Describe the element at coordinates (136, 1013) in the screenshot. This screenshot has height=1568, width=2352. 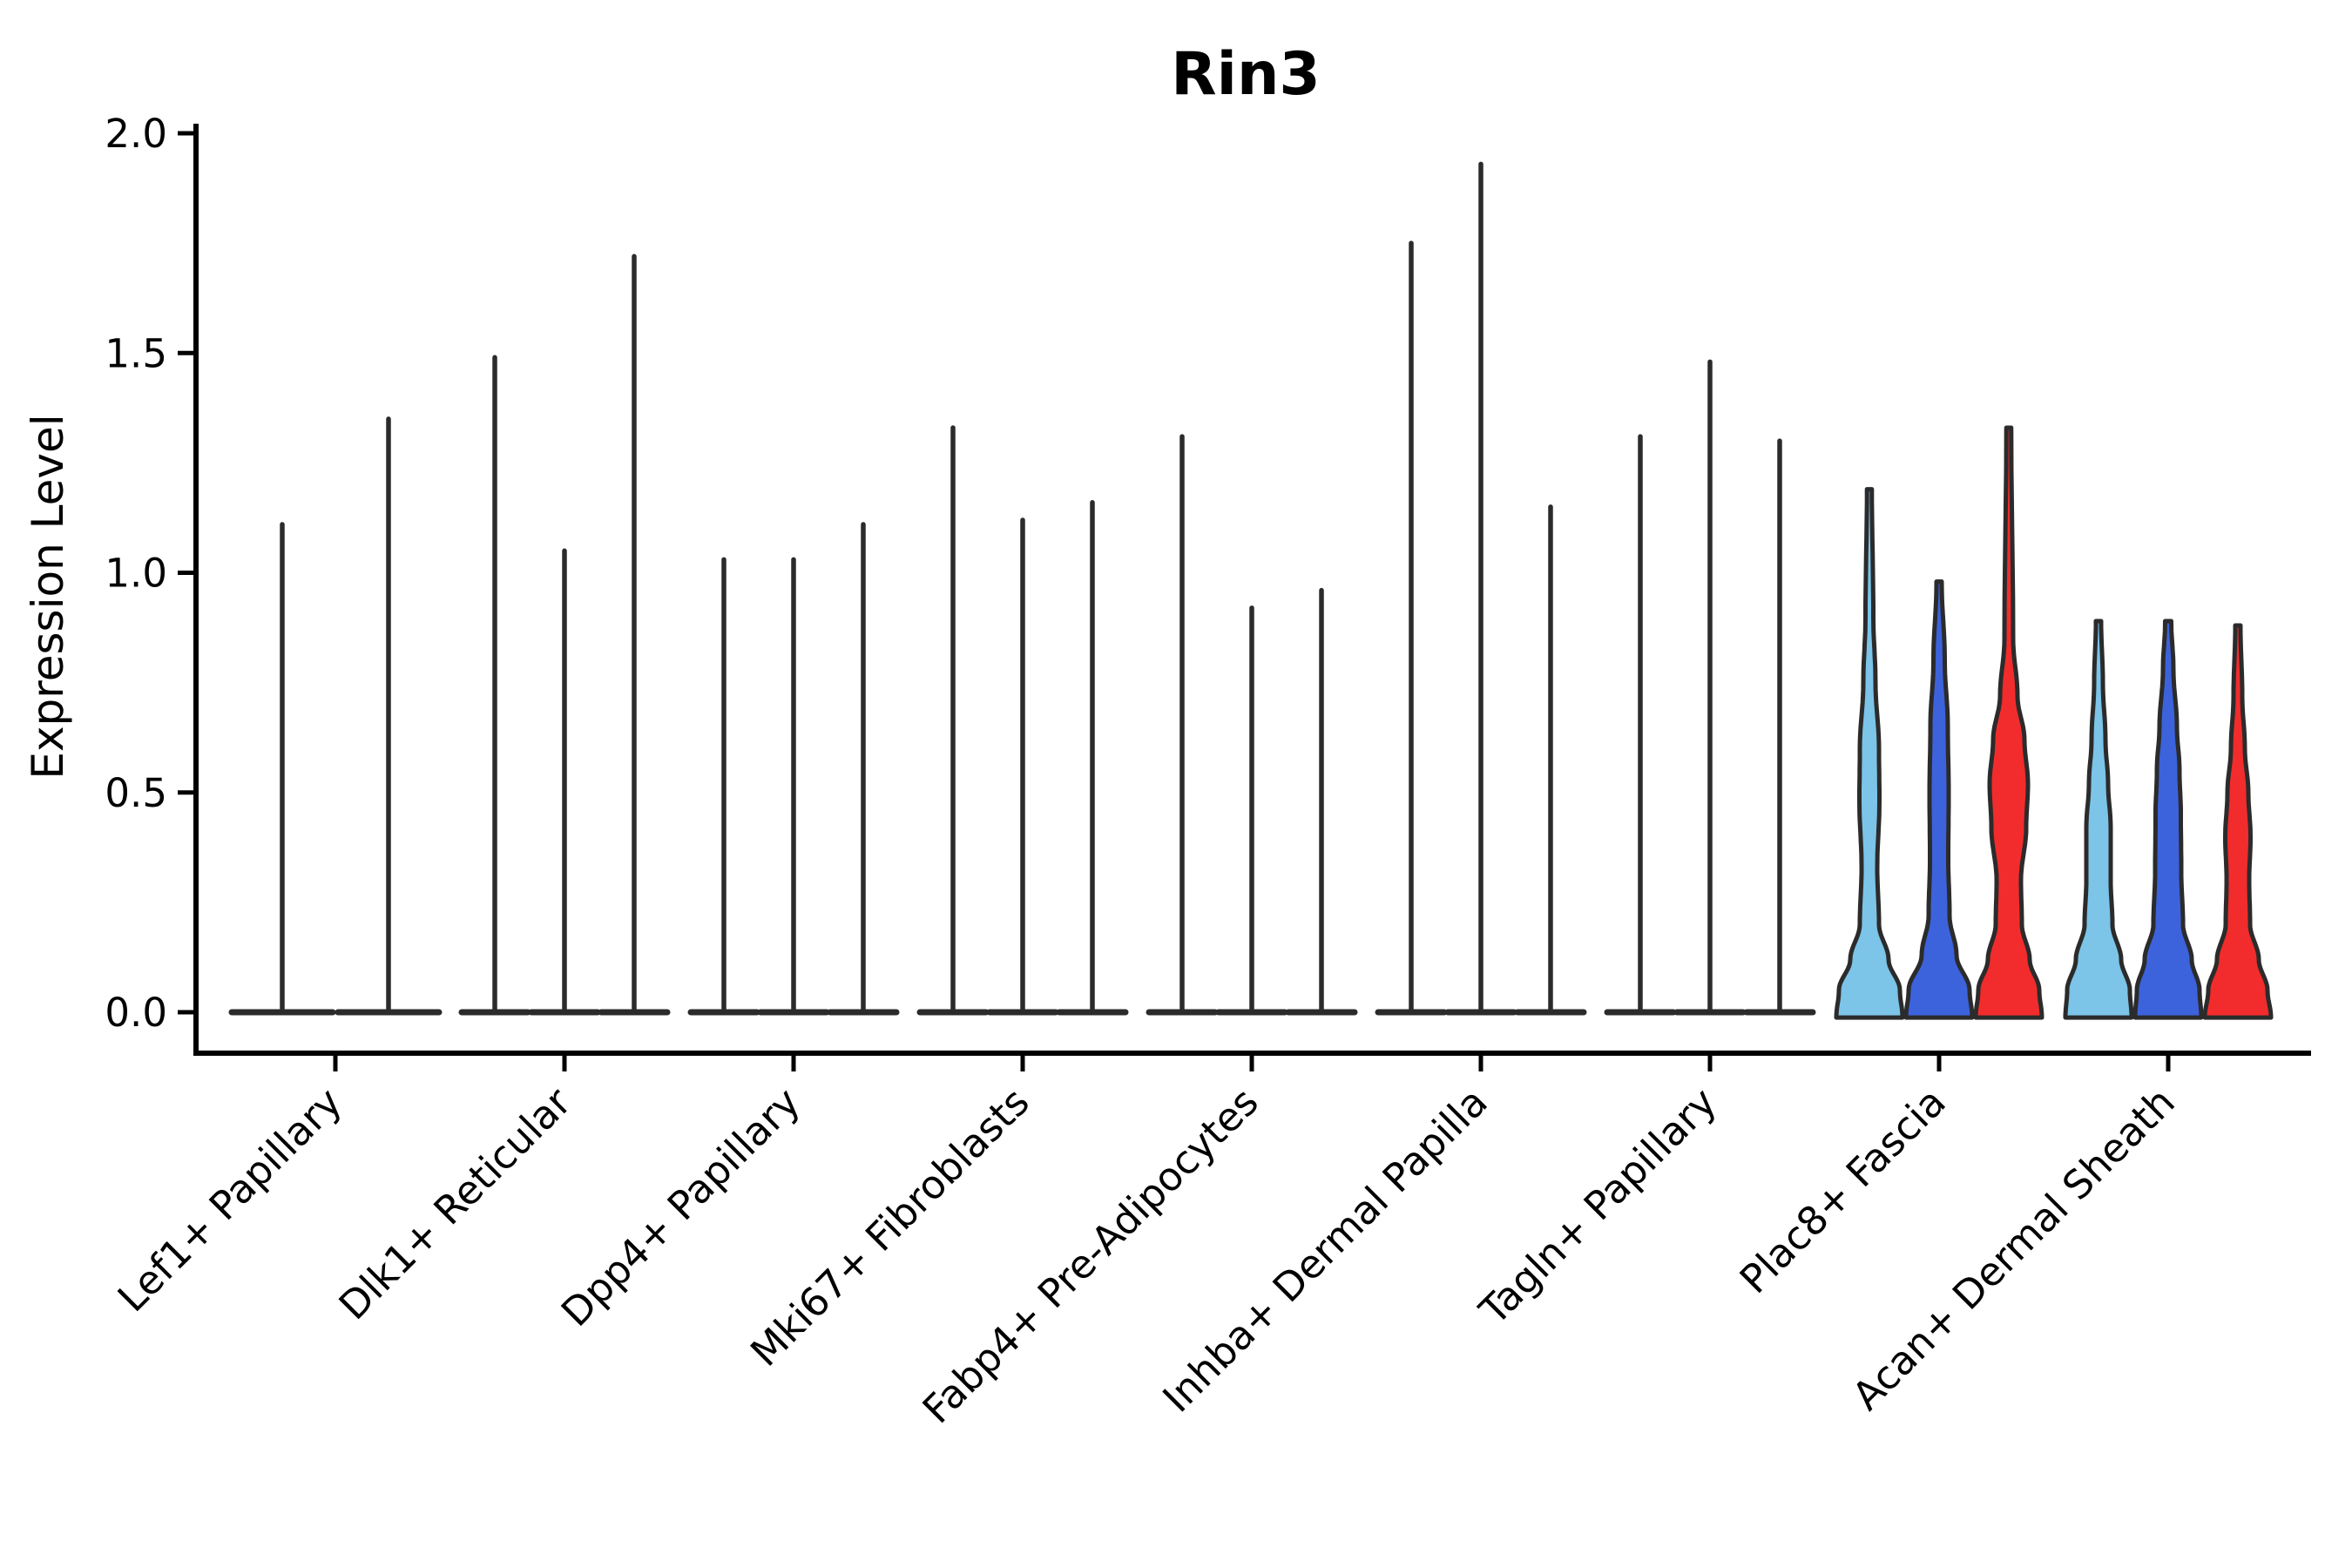
I see `y-tick-label: 0.0` at that location.